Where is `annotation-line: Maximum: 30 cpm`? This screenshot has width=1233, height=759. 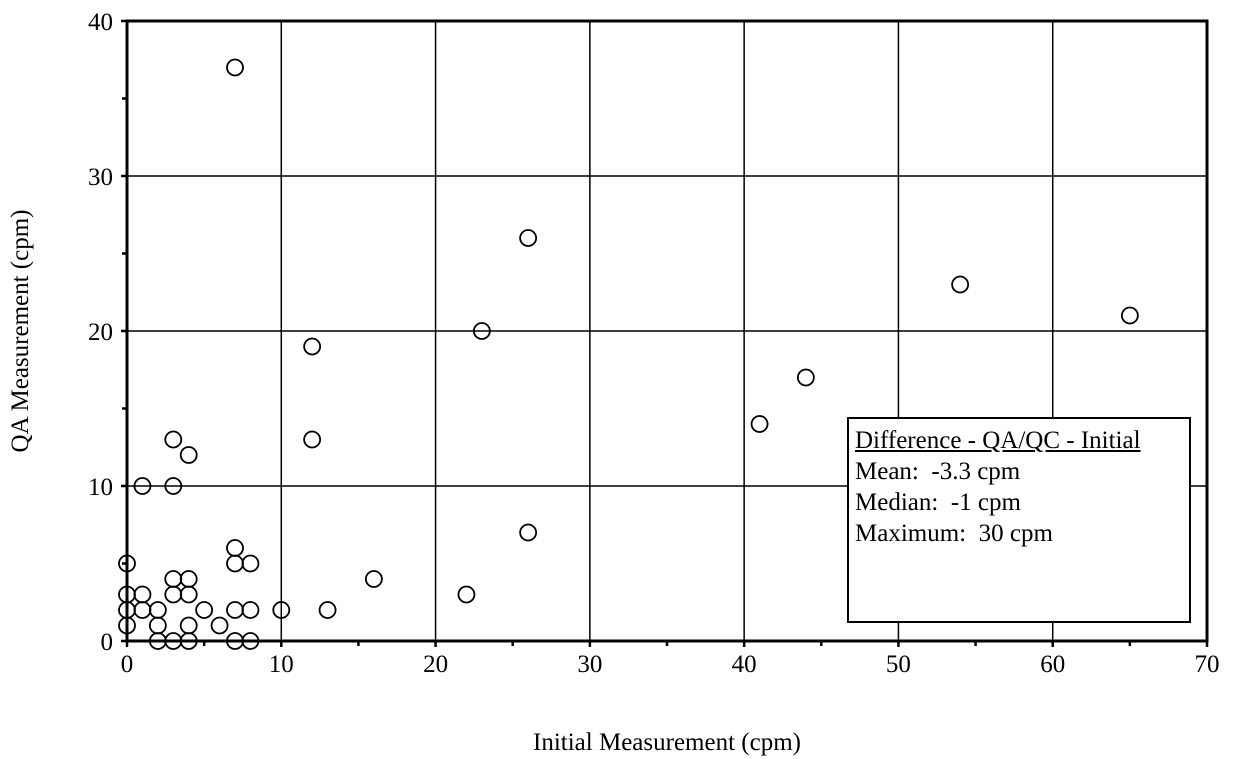 annotation-line: Maximum: 30 cpm is located at coordinates (954, 533).